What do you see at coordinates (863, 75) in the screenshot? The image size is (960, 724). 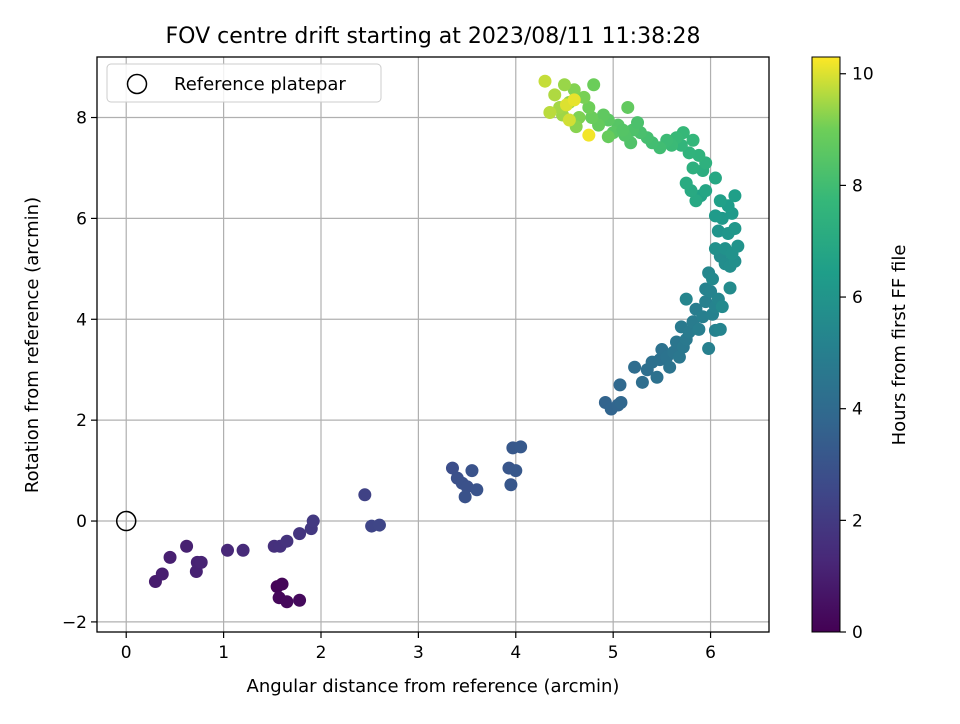 I see `colorbar-tick-label: 10` at bounding box center [863, 75].